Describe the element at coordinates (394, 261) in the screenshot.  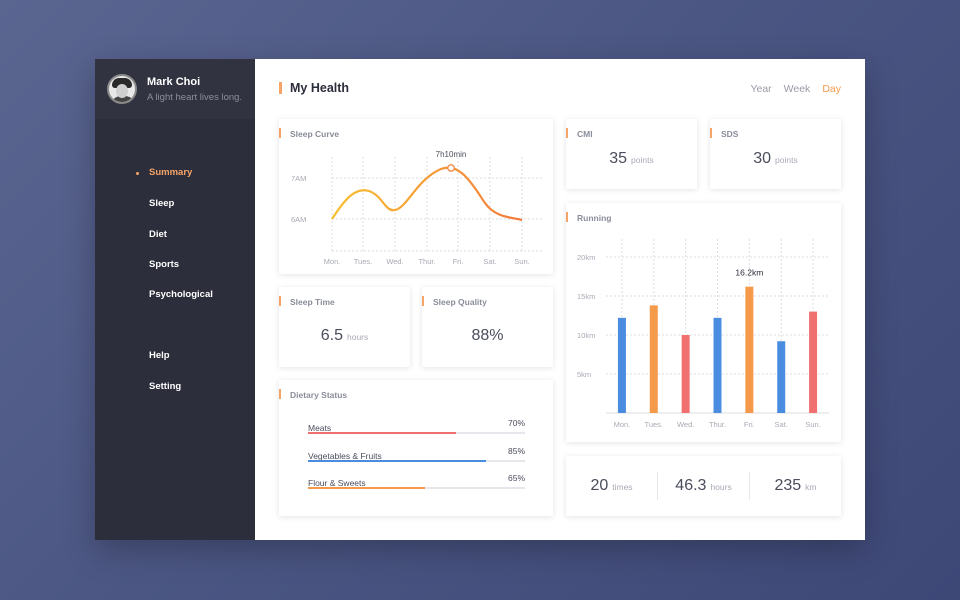
I see `x-label-wed: Wed.` at that location.